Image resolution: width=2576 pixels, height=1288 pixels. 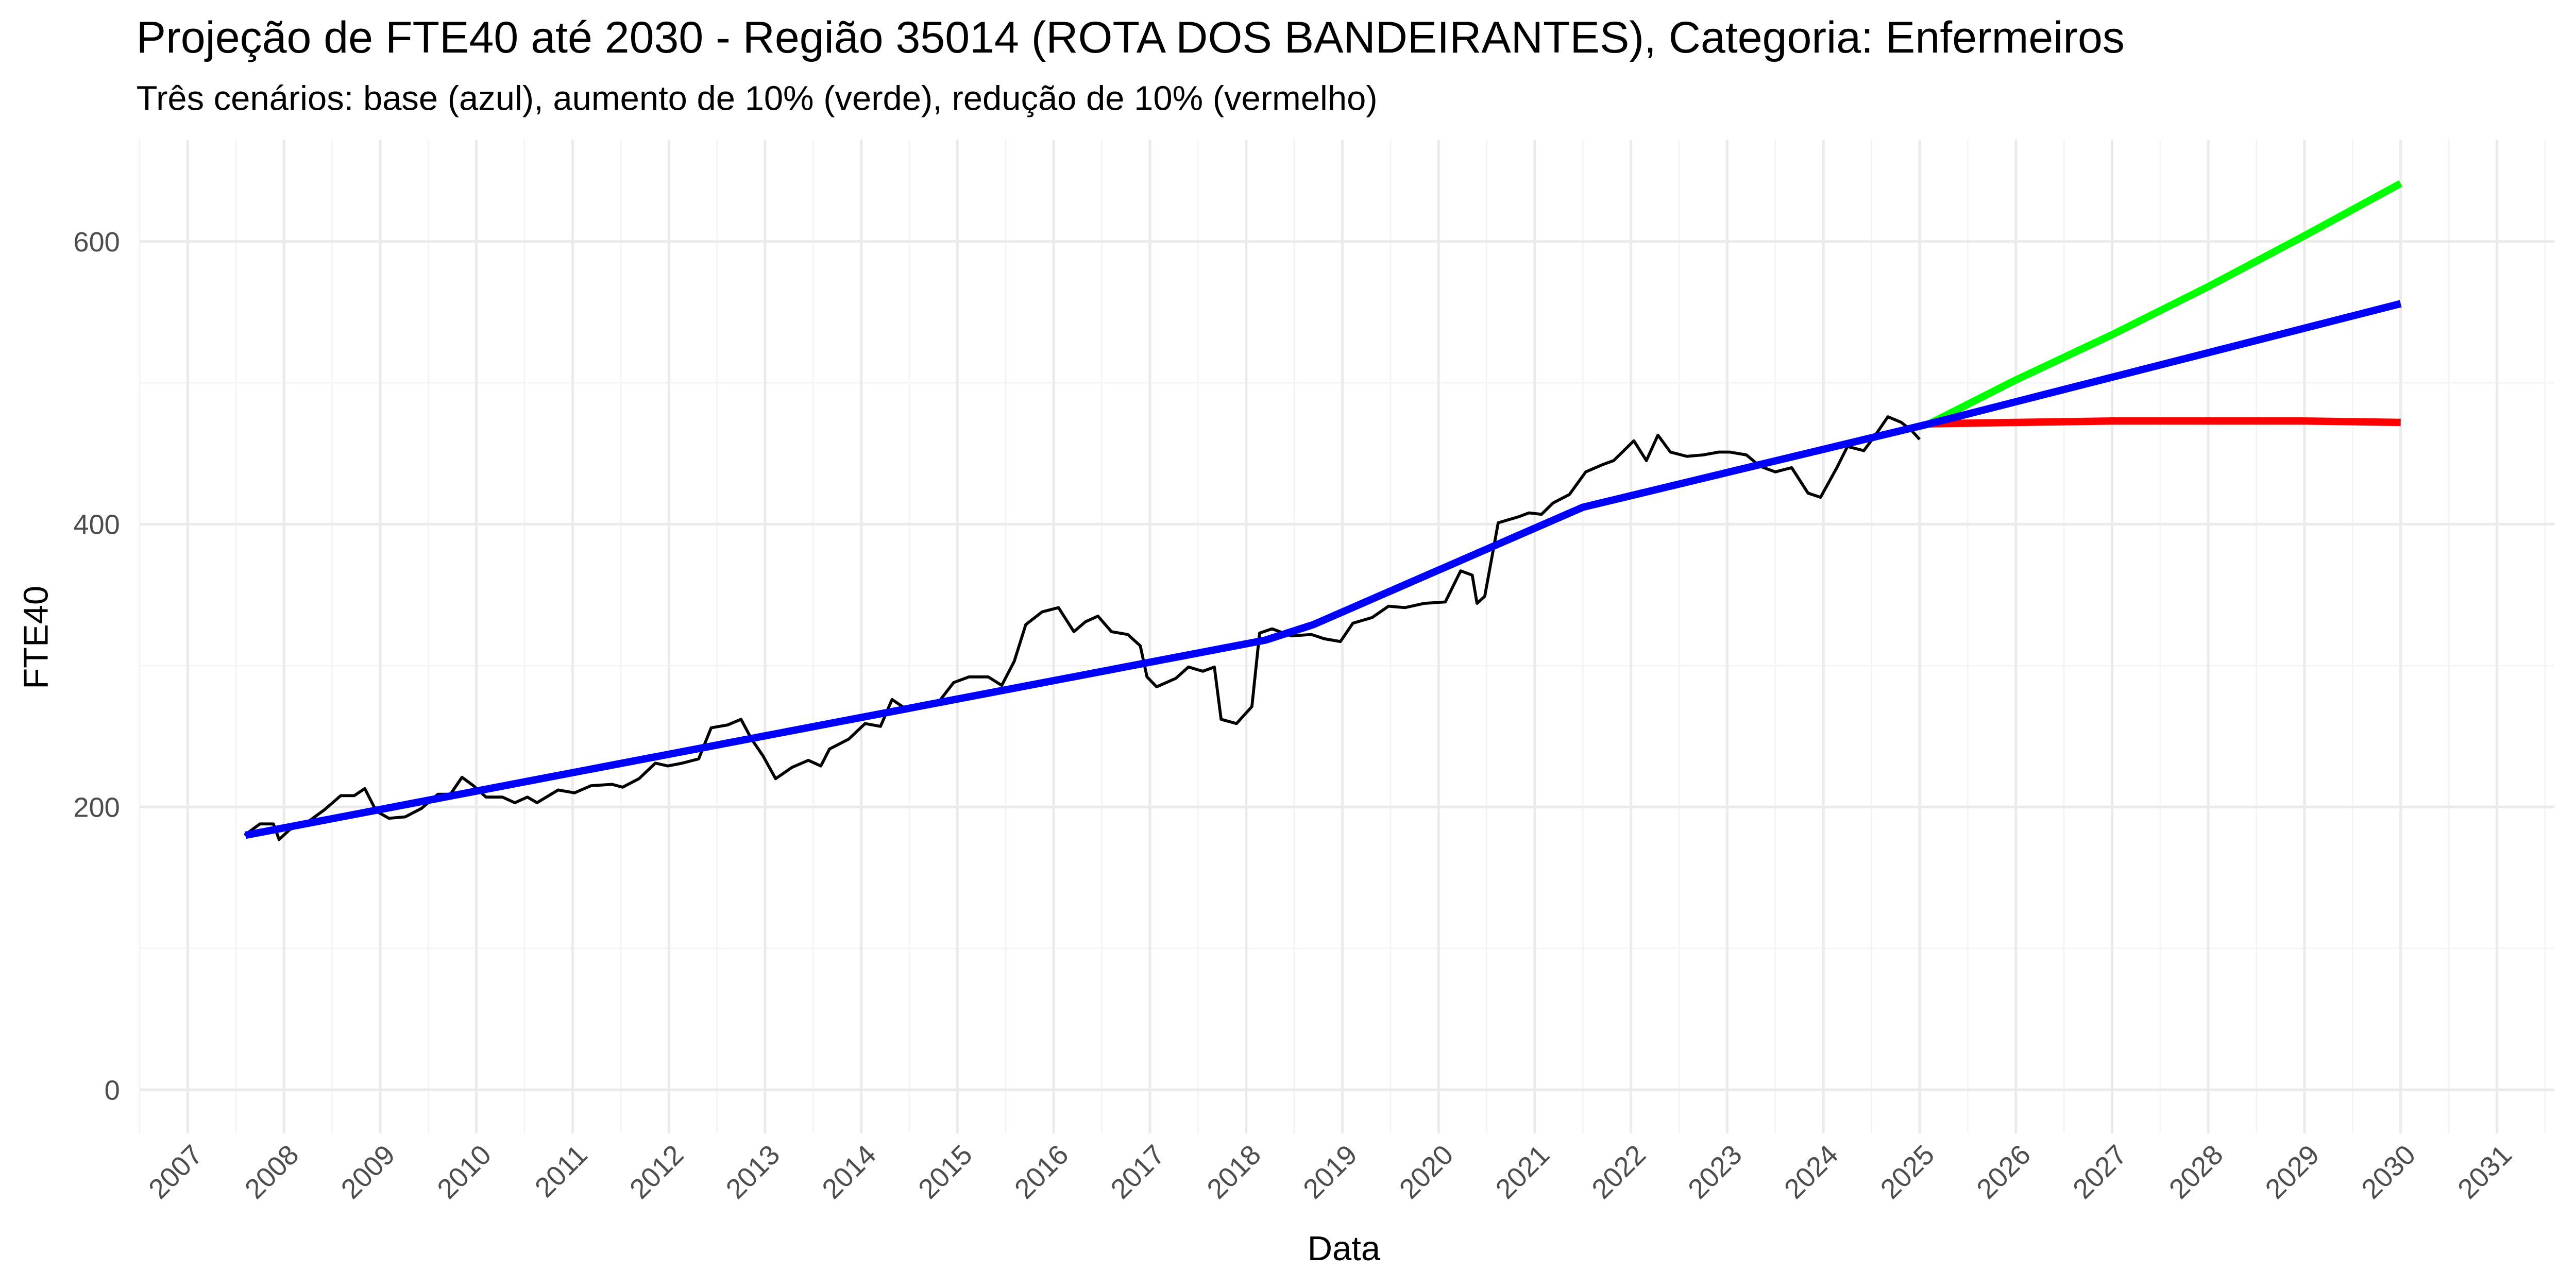 What do you see at coordinates (753, 1172) in the screenshot?
I see `x-tick-label: 2013` at bounding box center [753, 1172].